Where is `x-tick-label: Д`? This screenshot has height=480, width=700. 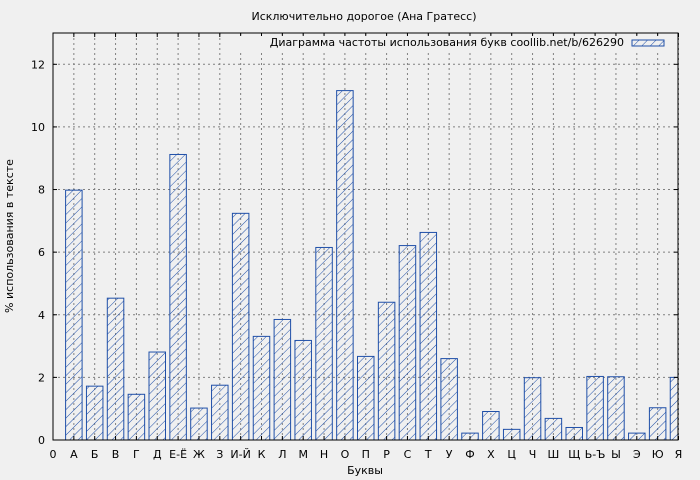 x-tick-label: Д is located at coordinates (157, 454).